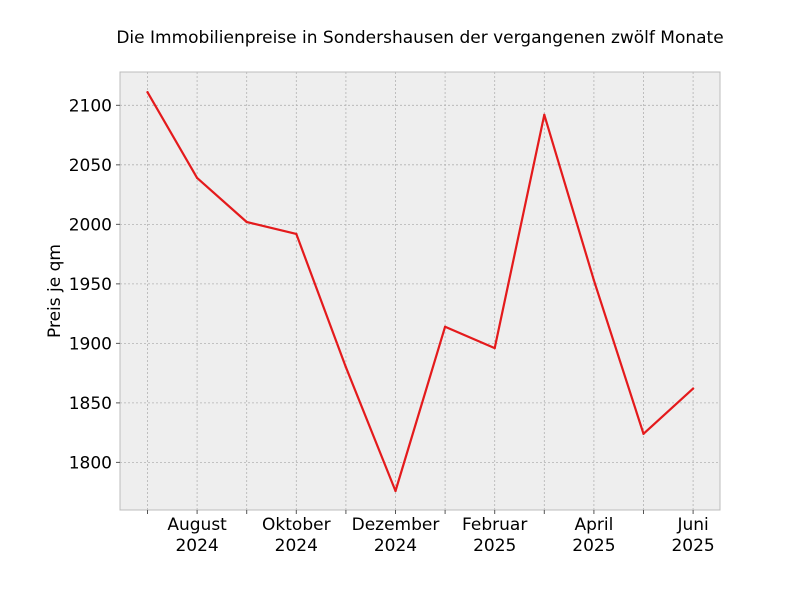 Image resolution: width=800 pixels, height=600 pixels. What do you see at coordinates (692, 525) in the screenshot?
I see `x-tick-label-month: Juni` at bounding box center [692, 525].